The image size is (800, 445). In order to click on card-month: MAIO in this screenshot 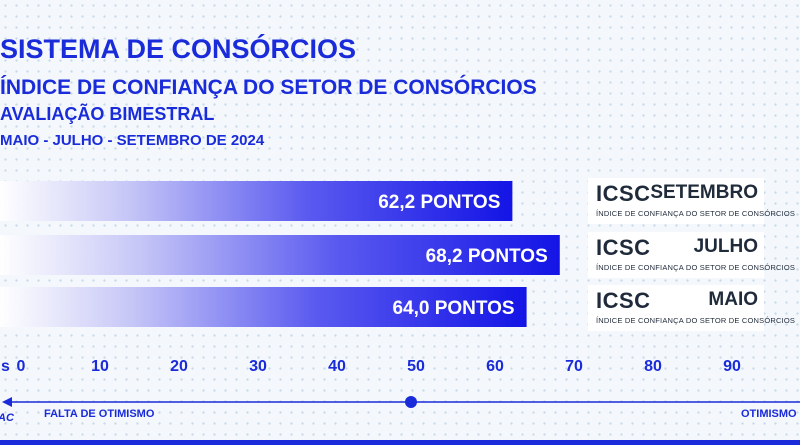, I will do `click(733, 299)`.